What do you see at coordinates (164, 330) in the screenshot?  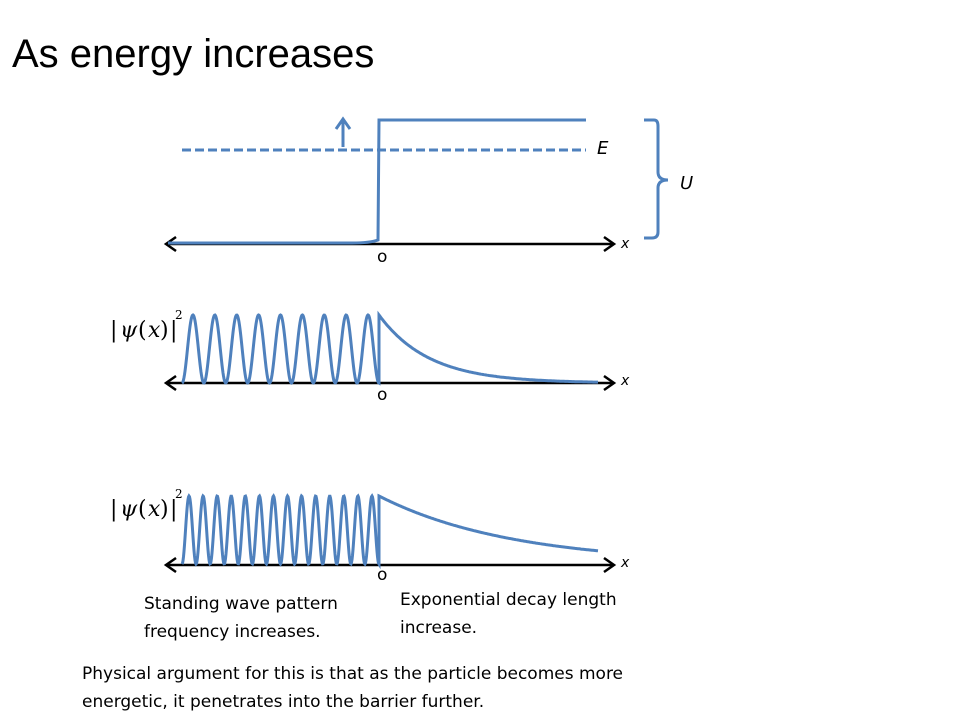 I see `psi-label-1-paren-close: )` at bounding box center [164, 330].